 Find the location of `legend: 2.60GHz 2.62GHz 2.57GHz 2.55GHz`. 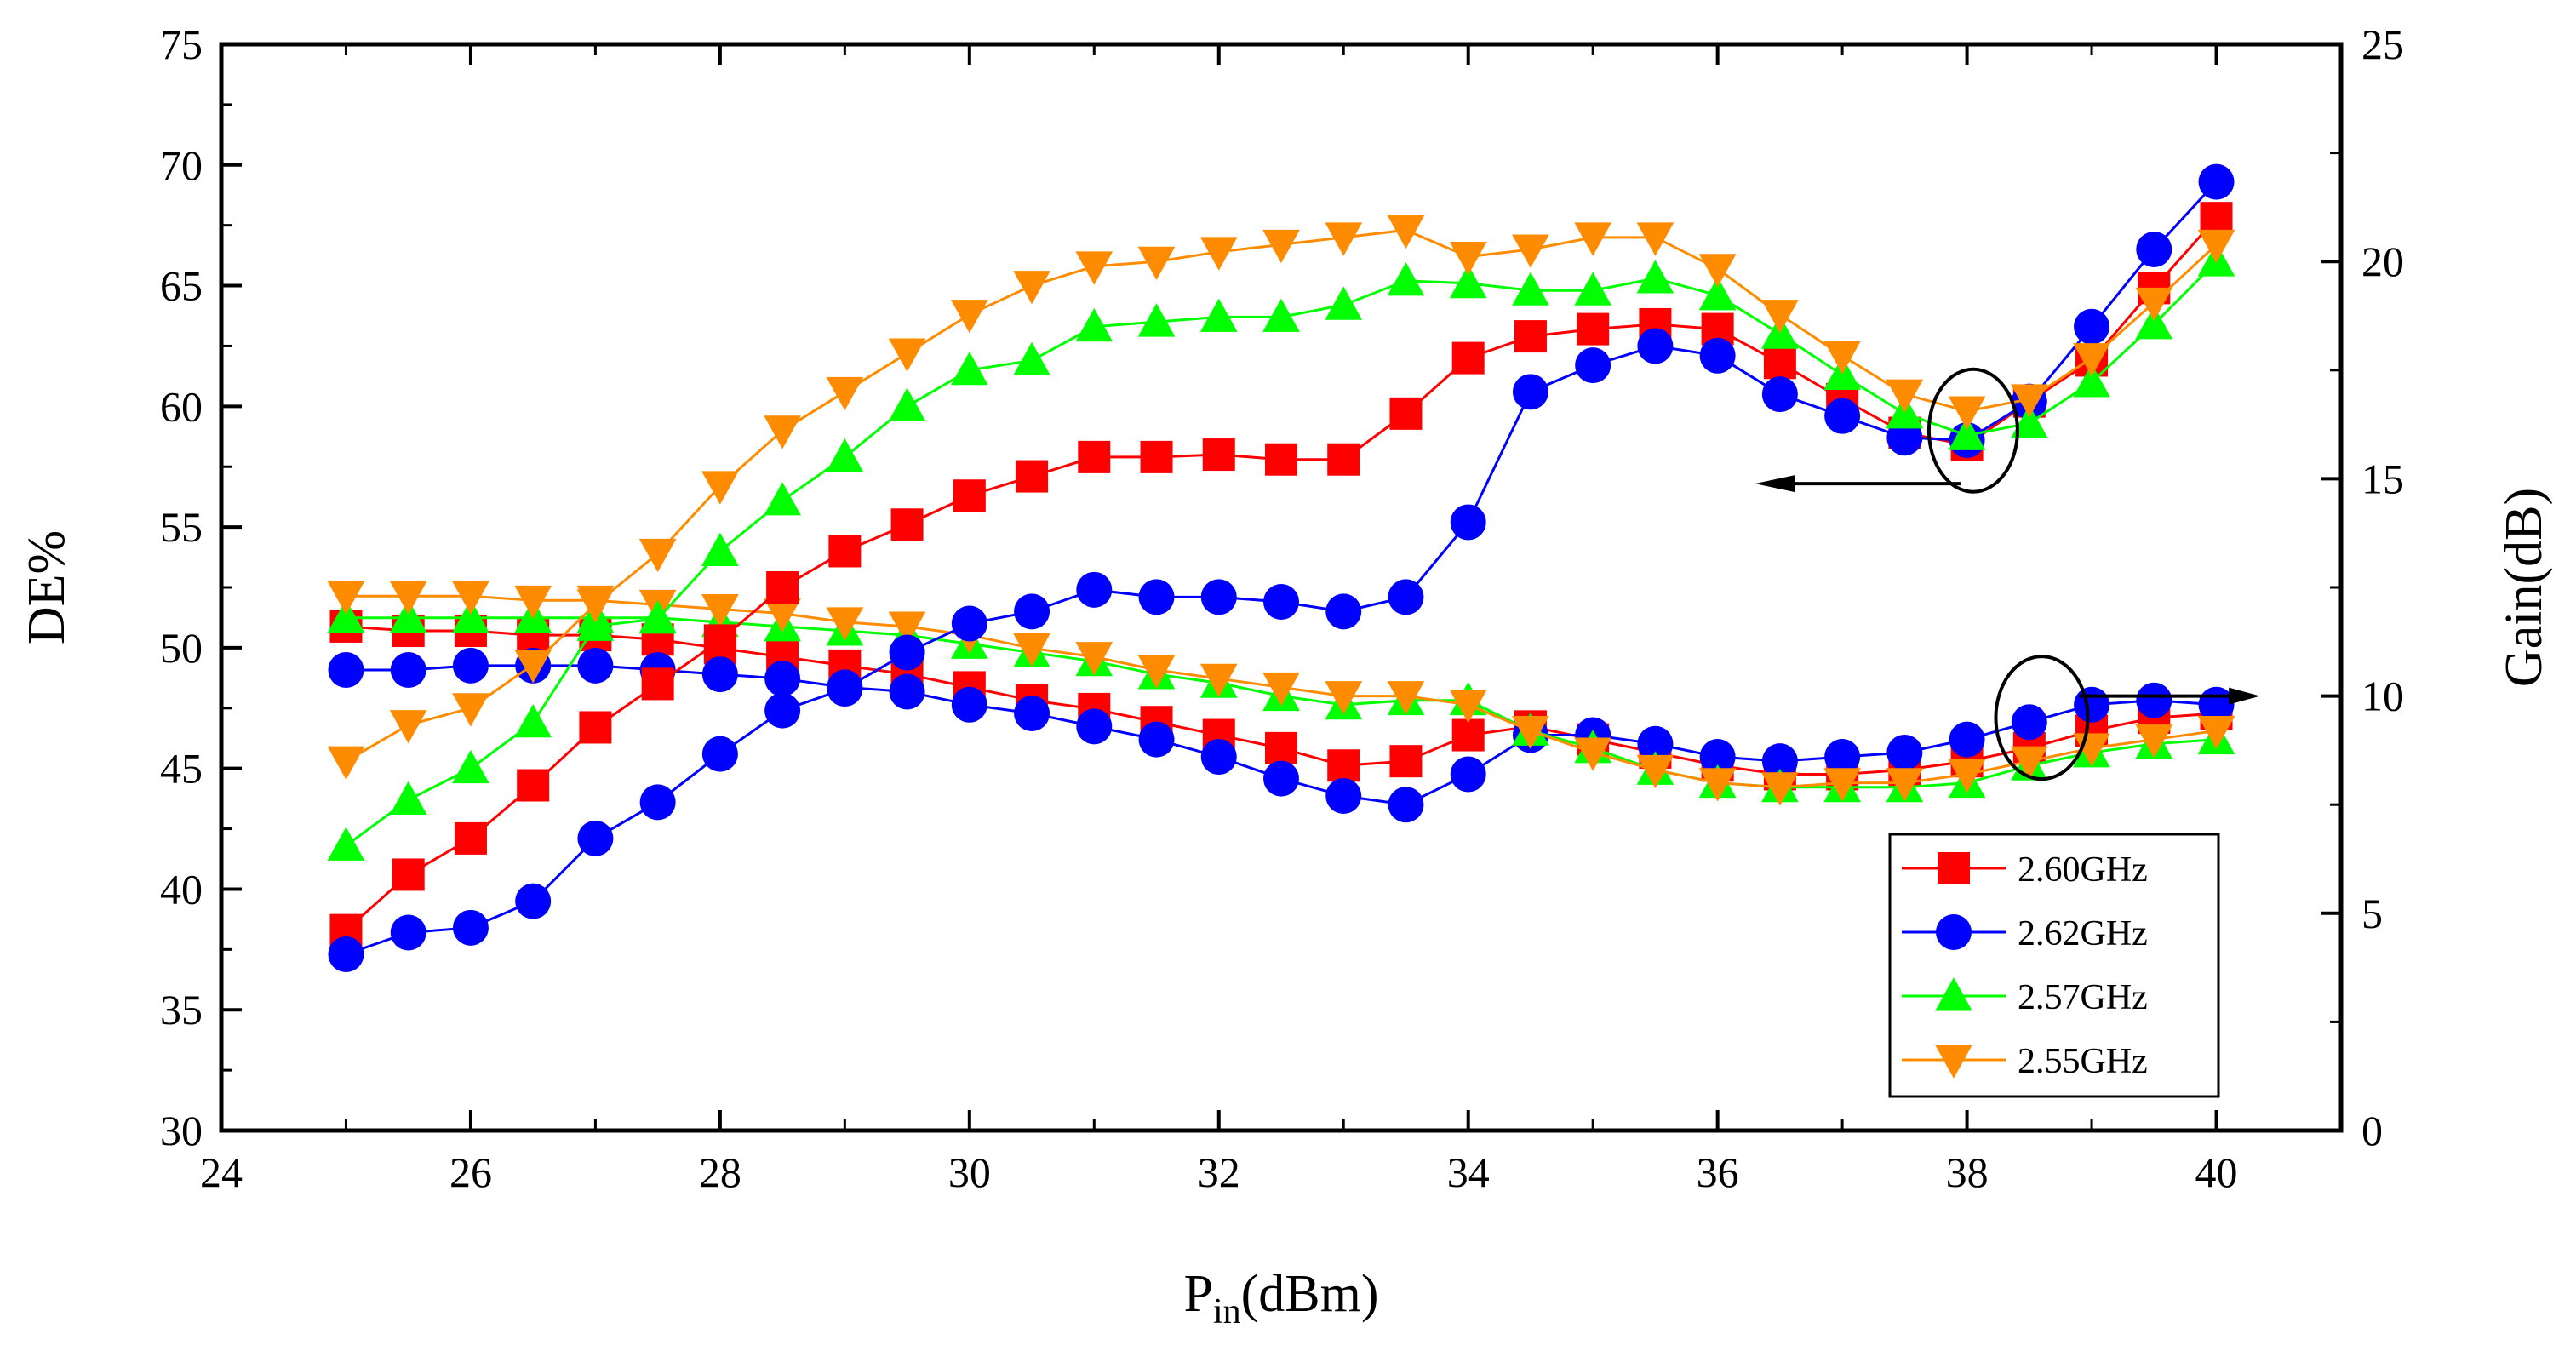

legend: 2.60GHz 2.62GHz 2.57GHz 2.55GHz is located at coordinates (2054, 965).